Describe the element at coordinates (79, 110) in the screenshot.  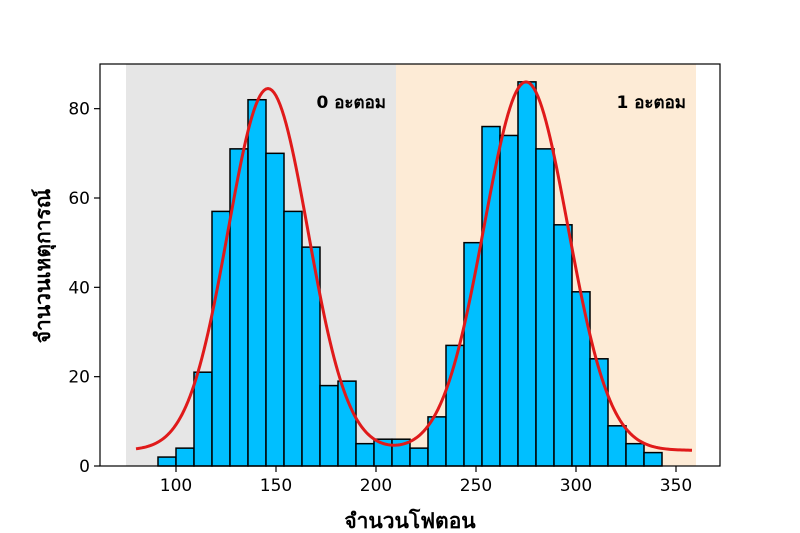
I see `y-tick-label-80: 80` at that location.